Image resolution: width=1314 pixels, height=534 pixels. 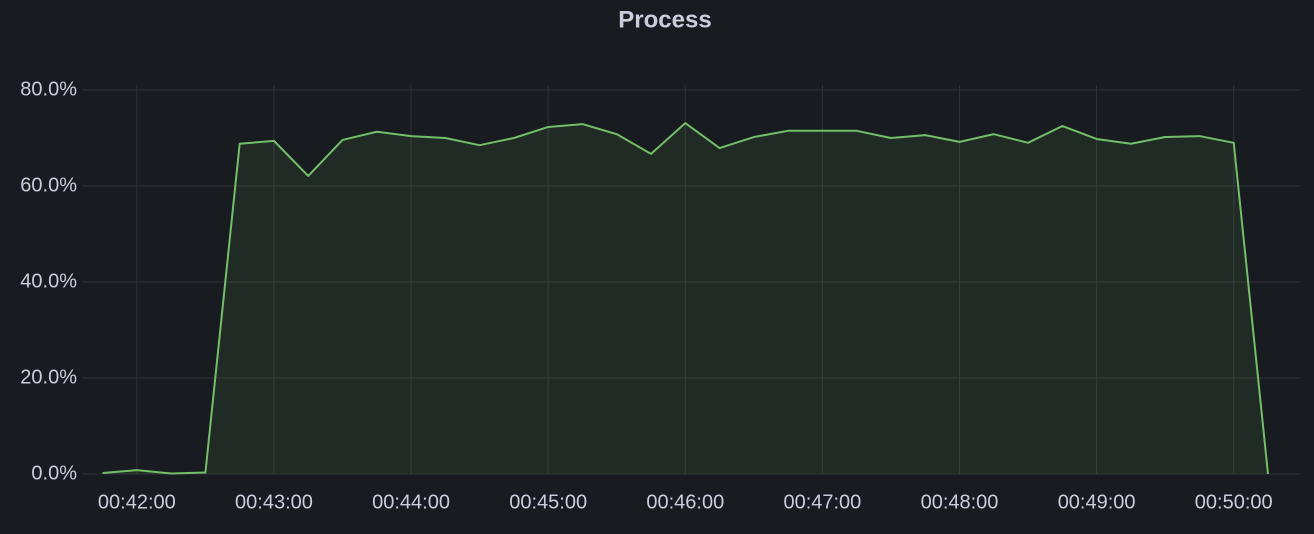 I want to click on x-tick-label: 00:48:00, so click(x=960, y=502).